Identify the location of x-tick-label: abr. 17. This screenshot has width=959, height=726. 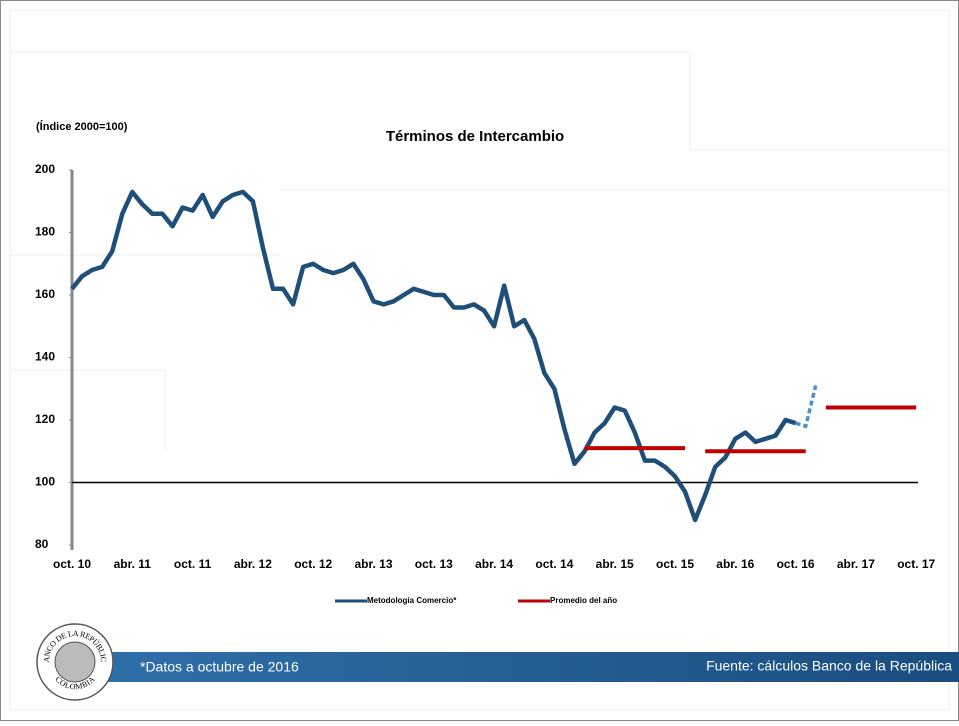
(856, 564).